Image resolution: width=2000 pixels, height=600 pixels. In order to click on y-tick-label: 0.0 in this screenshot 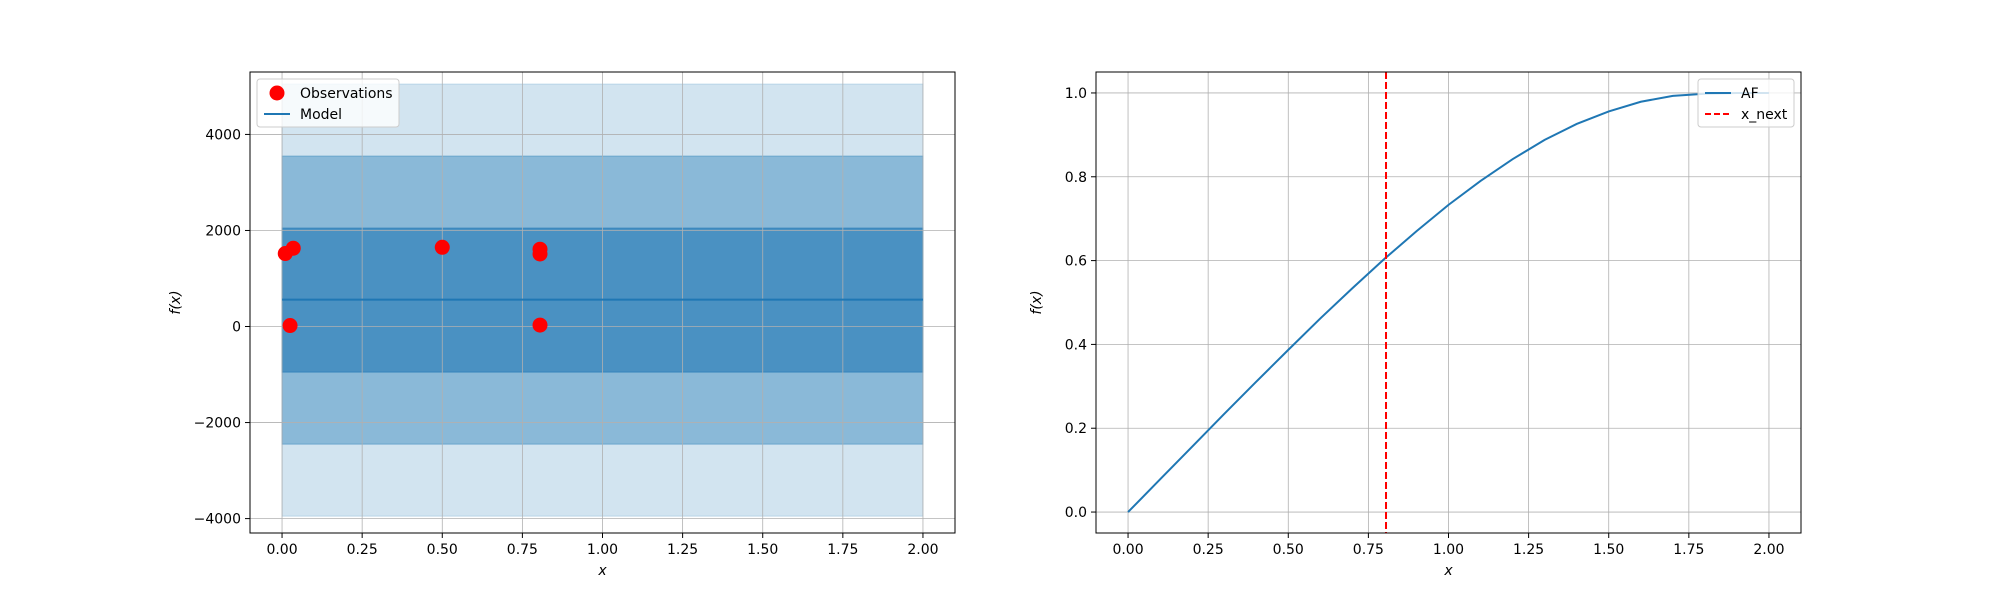, I will do `click(1076, 513)`.